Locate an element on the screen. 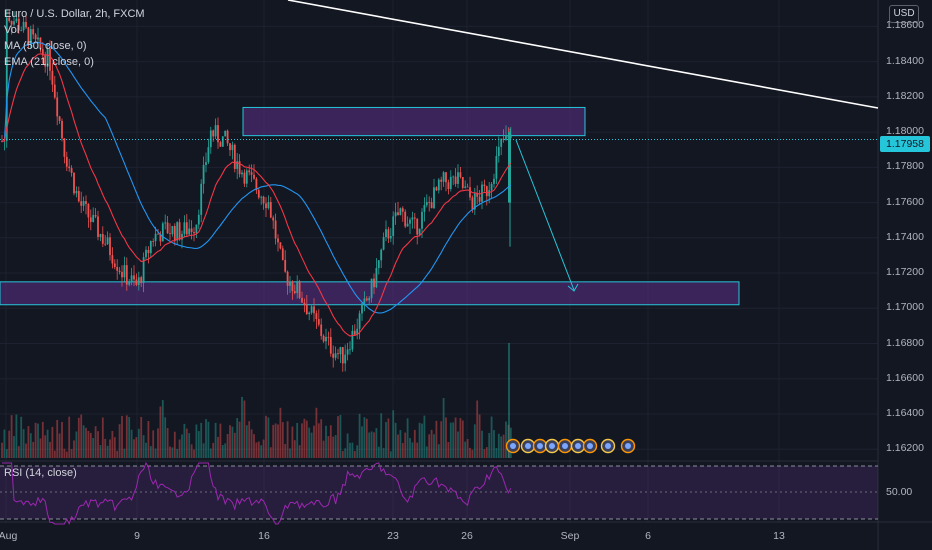 The image size is (932, 550). time-tick: Sep is located at coordinates (570, 536).